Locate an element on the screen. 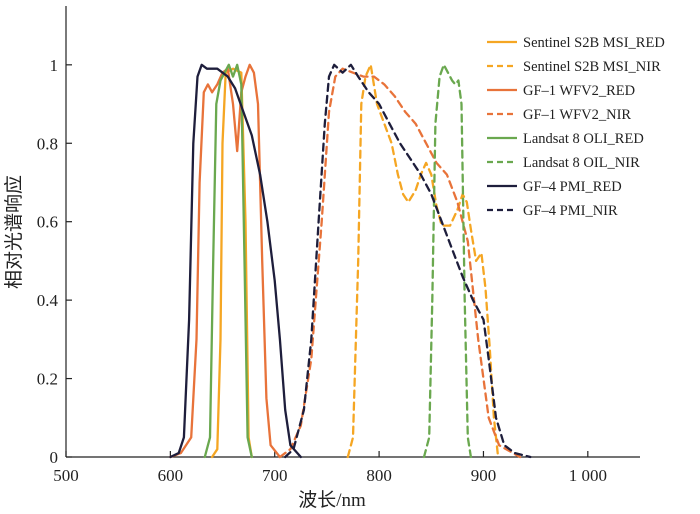 The image size is (700, 514). x-tick-label: 700 is located at coordinates (275, 475).